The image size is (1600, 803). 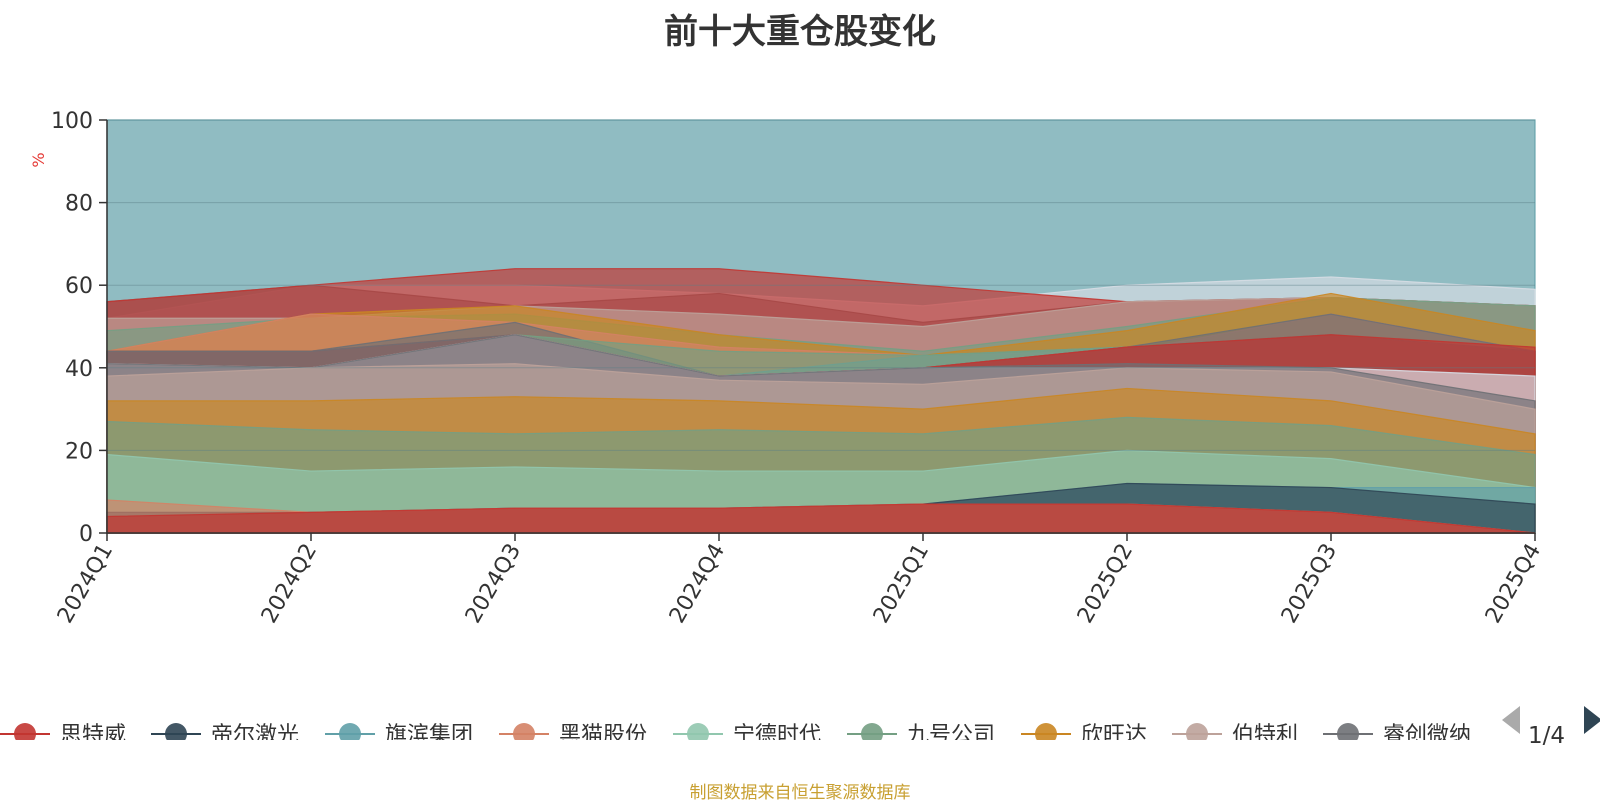 I want to click on y-axis-unit-label: %, so click(x=38, y=159).